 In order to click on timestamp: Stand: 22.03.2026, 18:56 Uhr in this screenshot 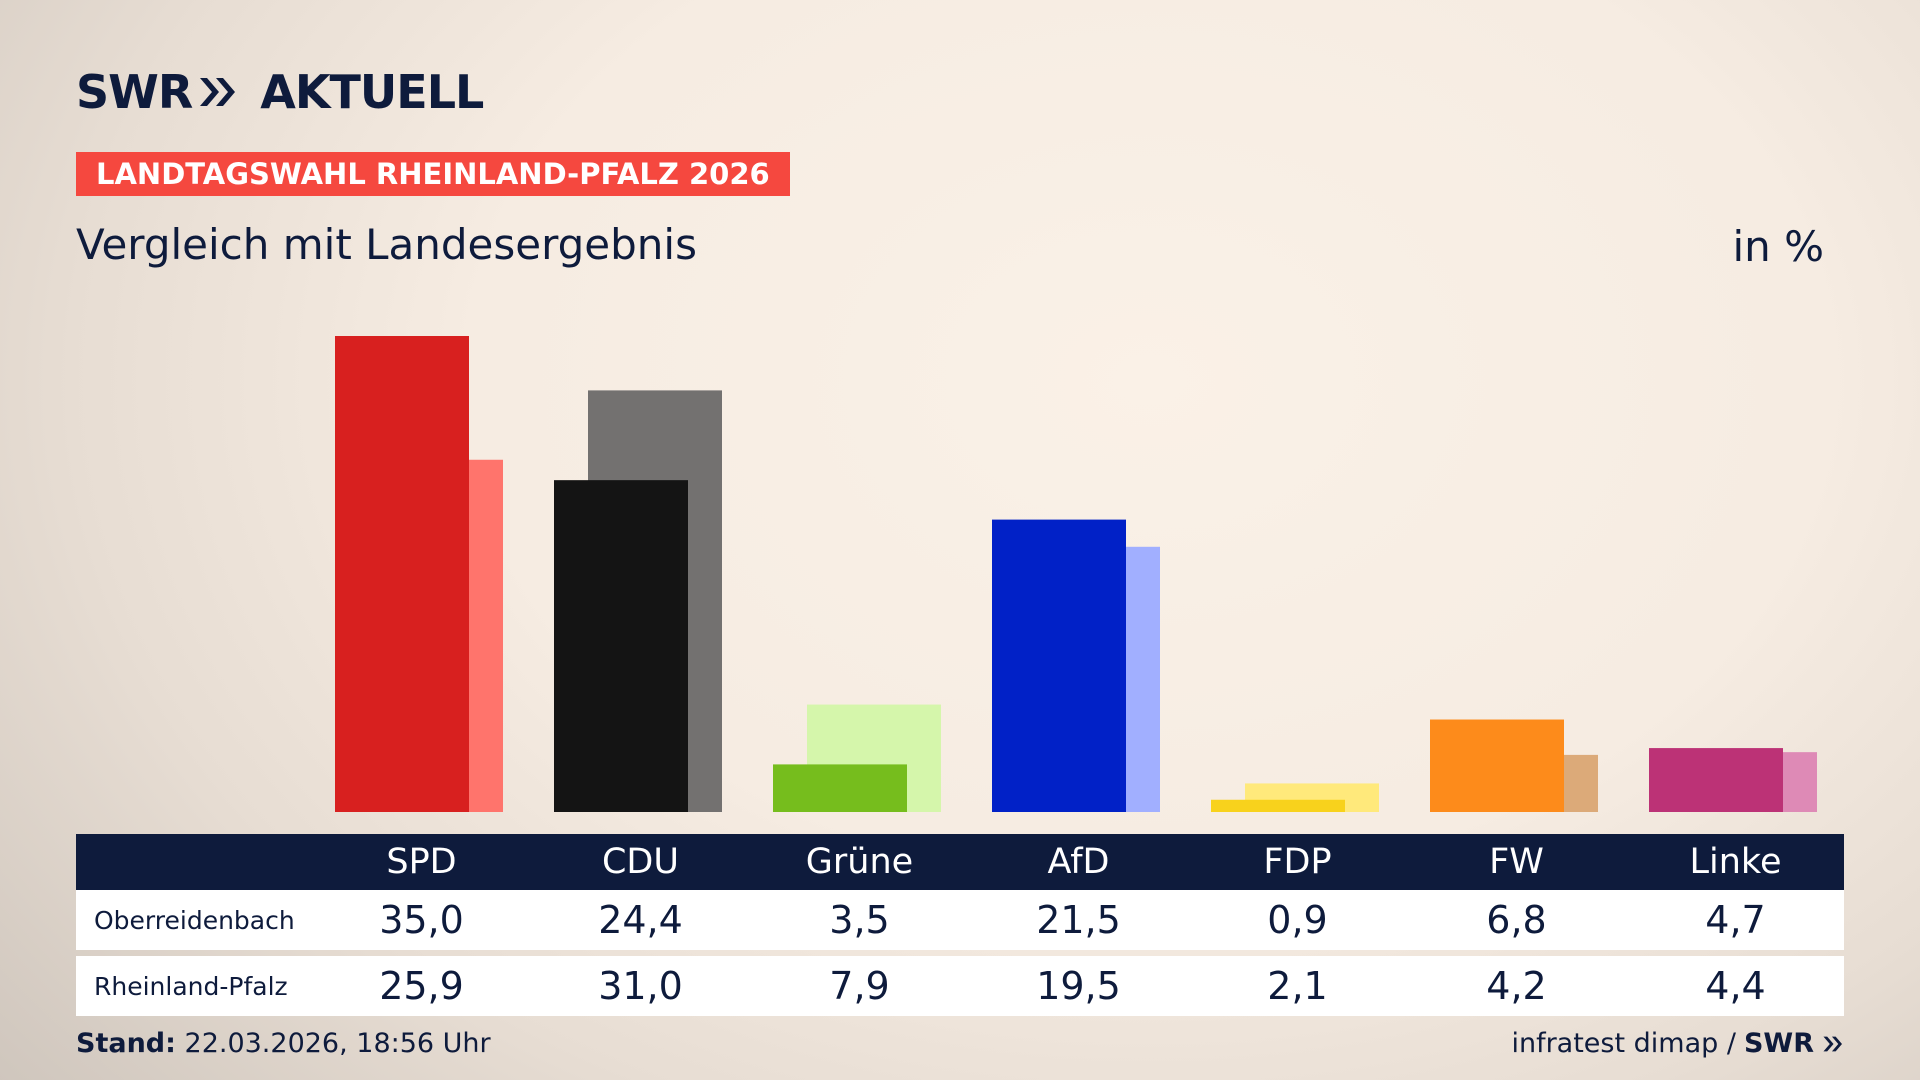, I will do `click(283, 1043)`.